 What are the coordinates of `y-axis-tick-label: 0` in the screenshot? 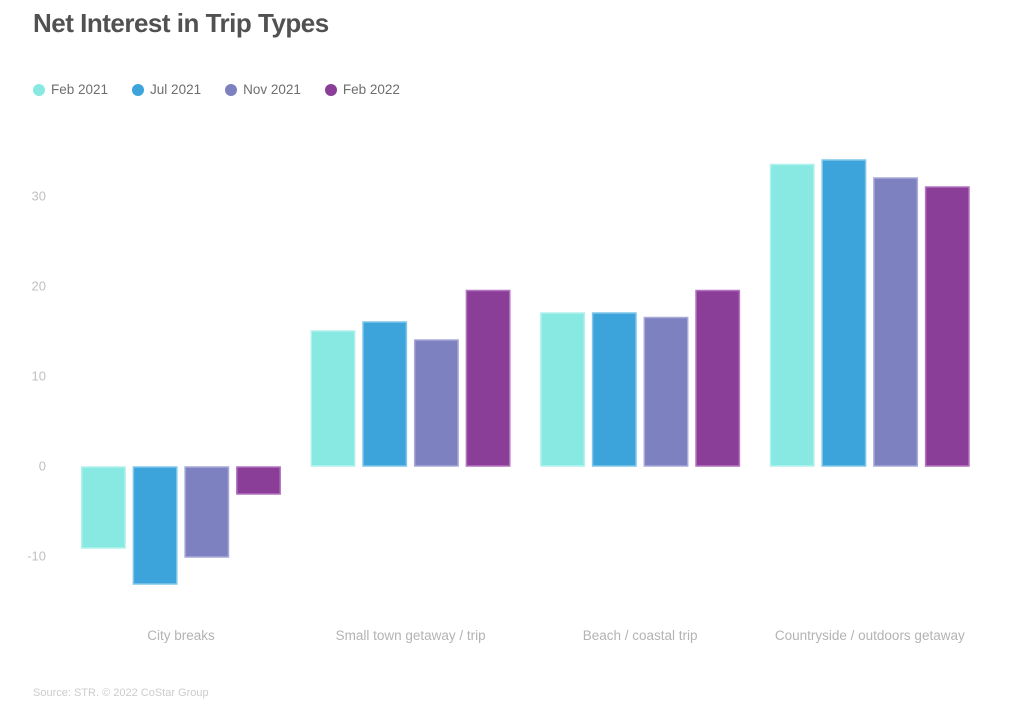 It's located at (42, 466).